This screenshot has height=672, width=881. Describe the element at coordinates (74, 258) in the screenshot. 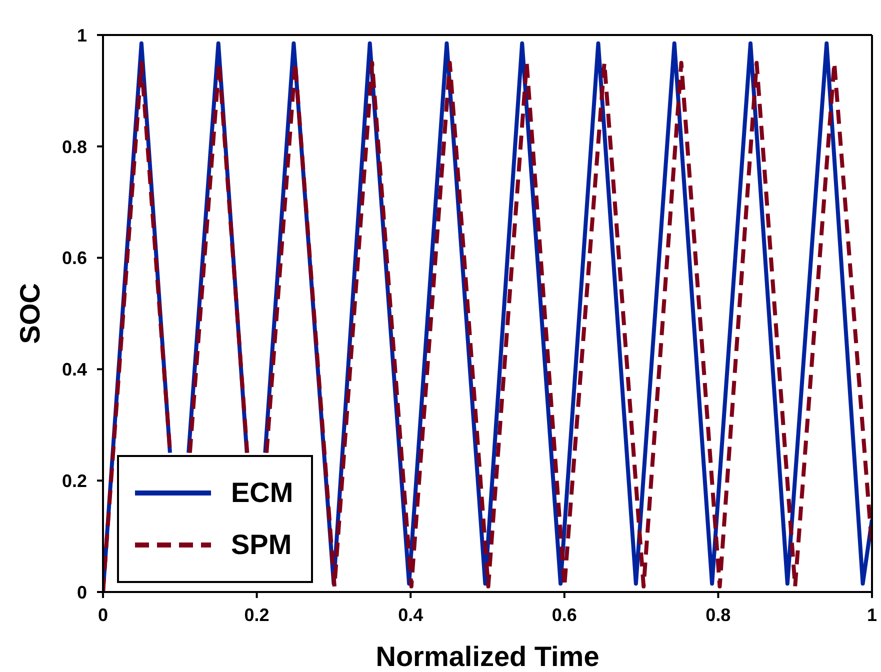

I see `y-tick-label: 0.6` at that location.